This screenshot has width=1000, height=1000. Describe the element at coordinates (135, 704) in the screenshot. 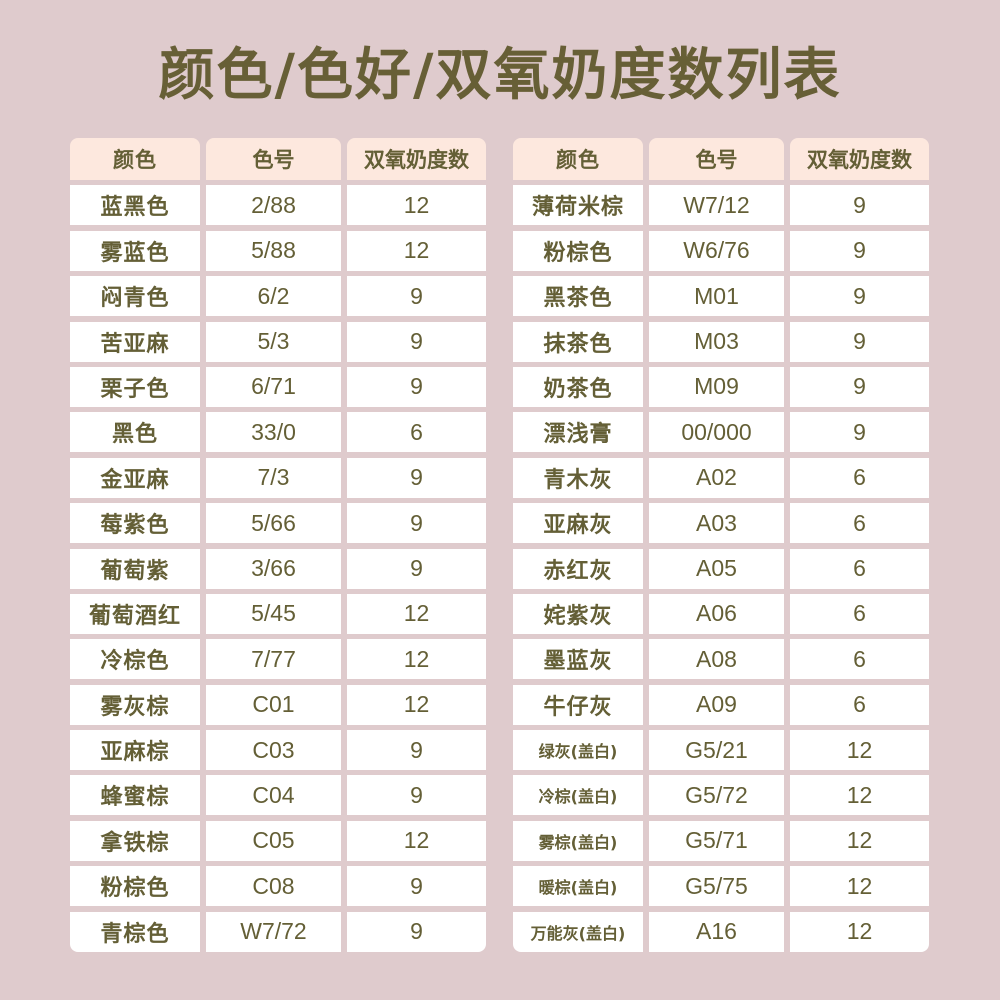

I see `color-name-cell: 雾灰棕` at that location.